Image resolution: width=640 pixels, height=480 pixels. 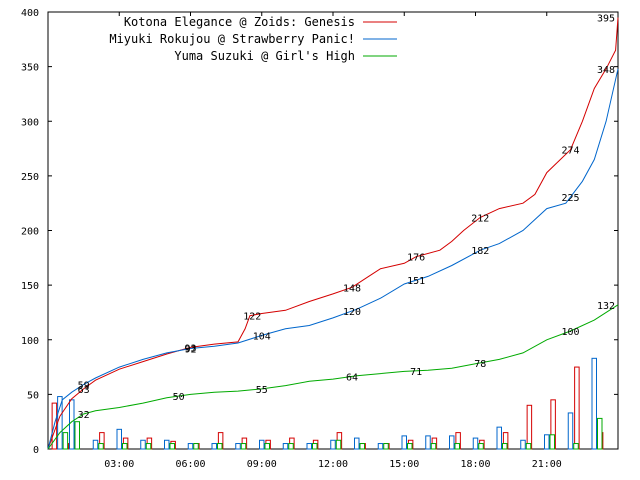 What do you see at coordinates (606, 306) in the screenshot?
I see `data-label: 132` at bounding box center [606, 306].